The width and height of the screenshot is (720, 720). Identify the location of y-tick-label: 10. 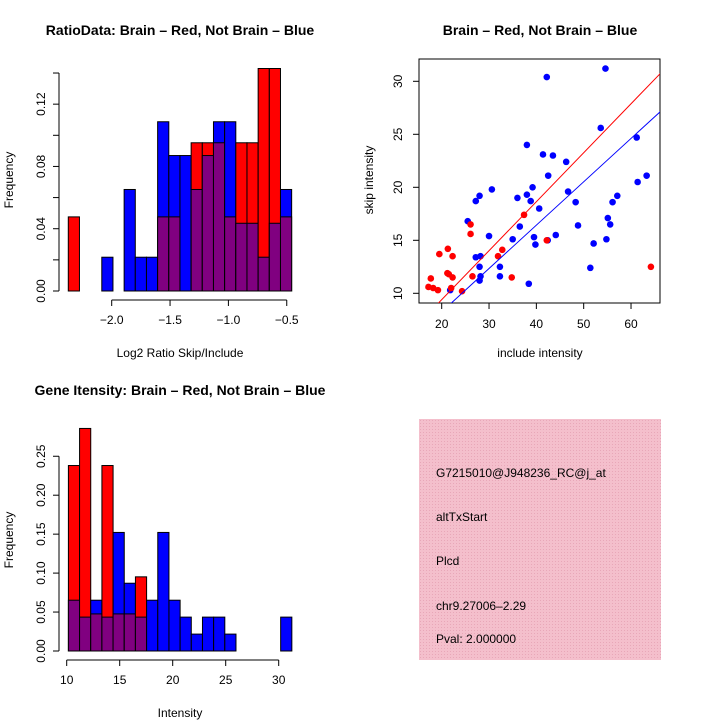
(398, 293).